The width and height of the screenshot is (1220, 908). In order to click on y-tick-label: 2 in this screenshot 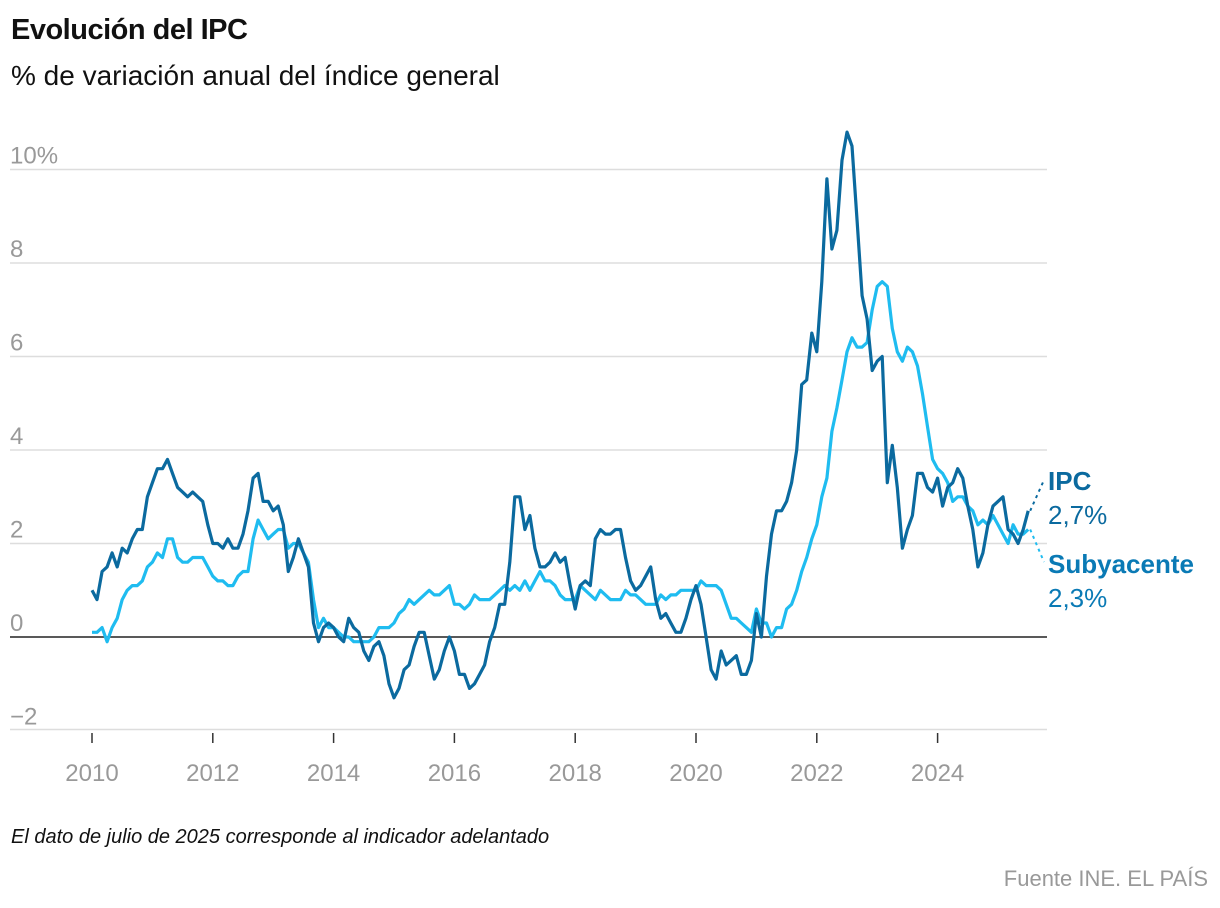, I will do `click(16, 530)`.